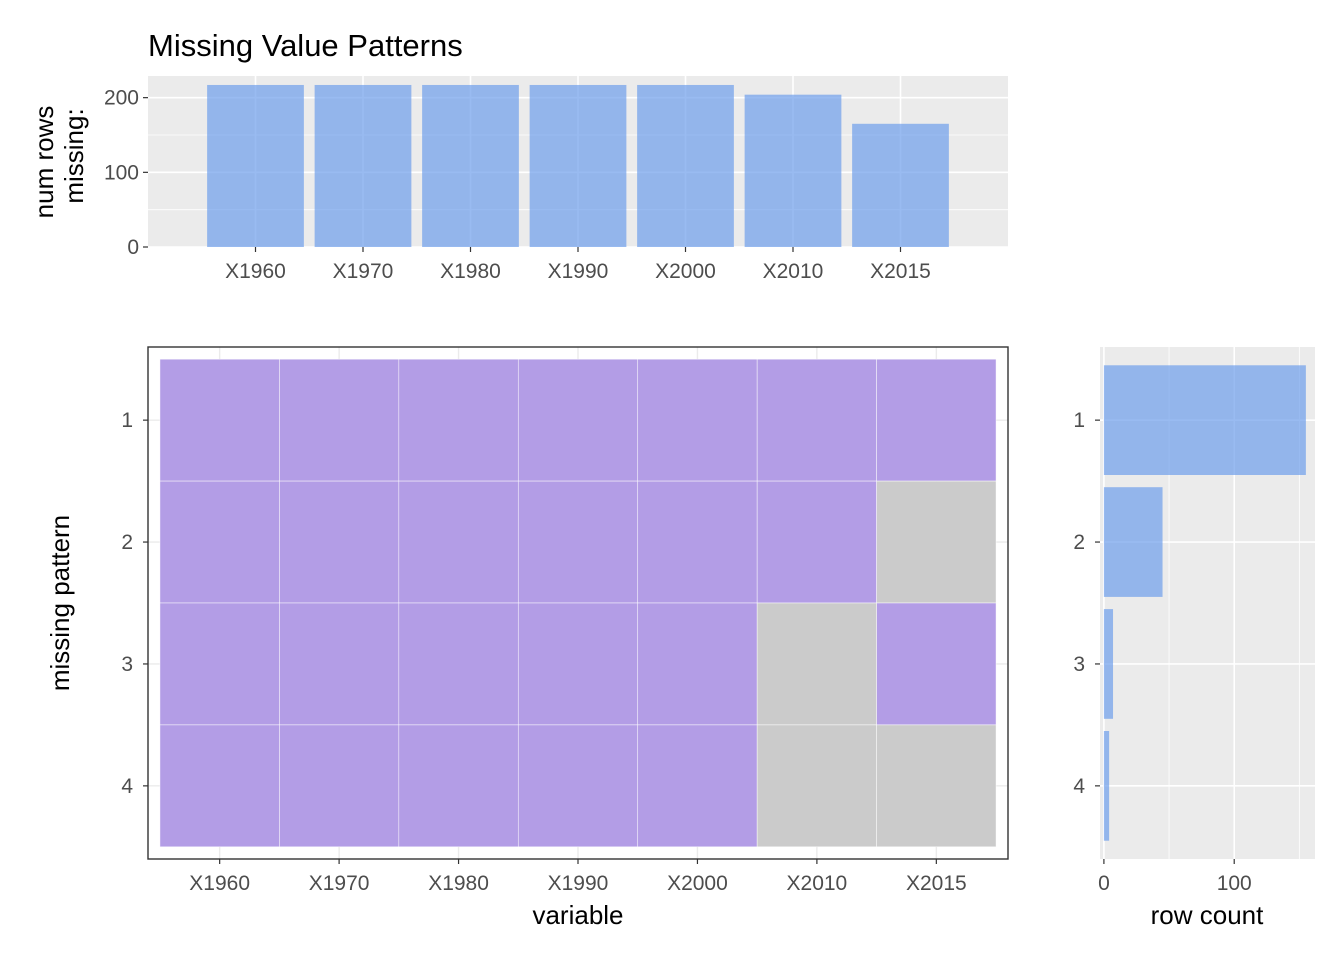 This screenshot has height=960, width=1344. Describe the element at coordinates (685, 166) in the screenshot. I see `top-bar-x2000` at that location.